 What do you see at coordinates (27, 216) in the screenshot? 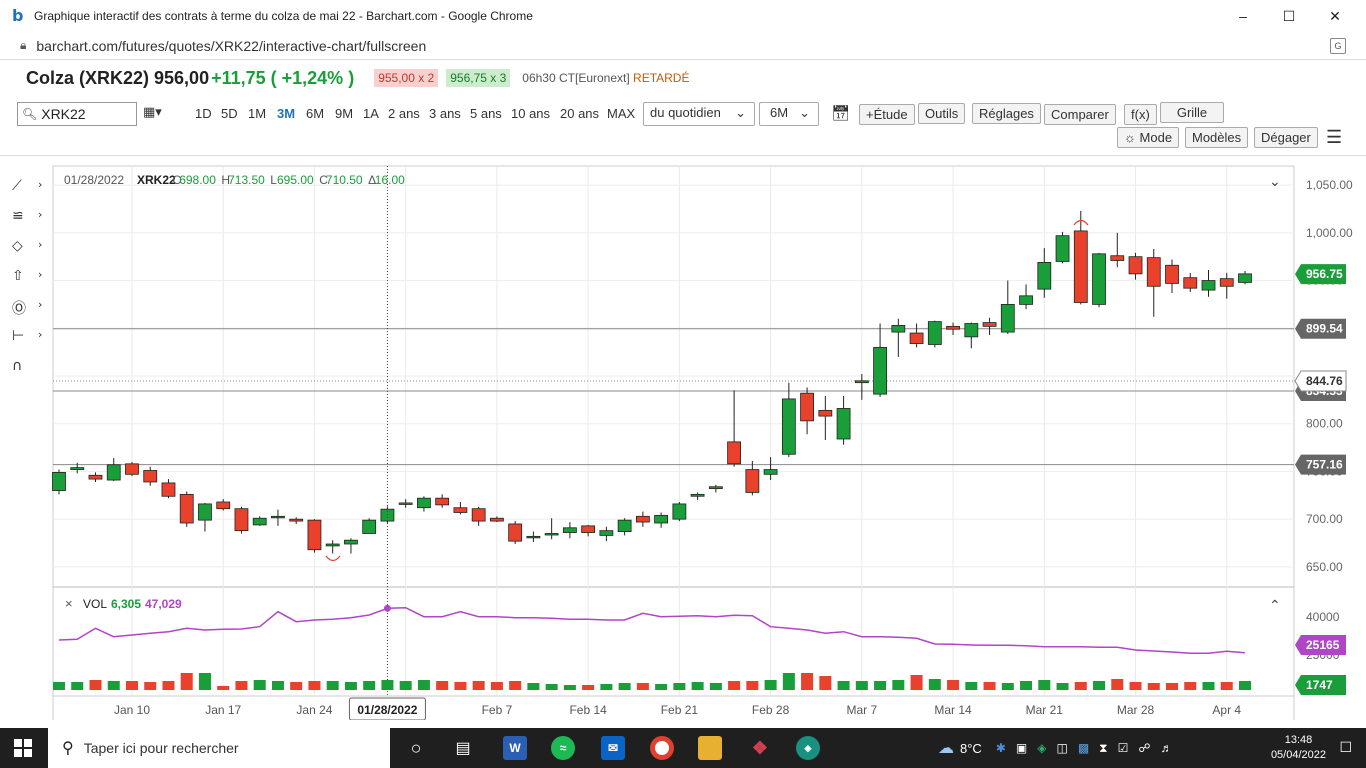
I see `channel-tool-icon: ≌ ›` at bounding box center [27, 216].